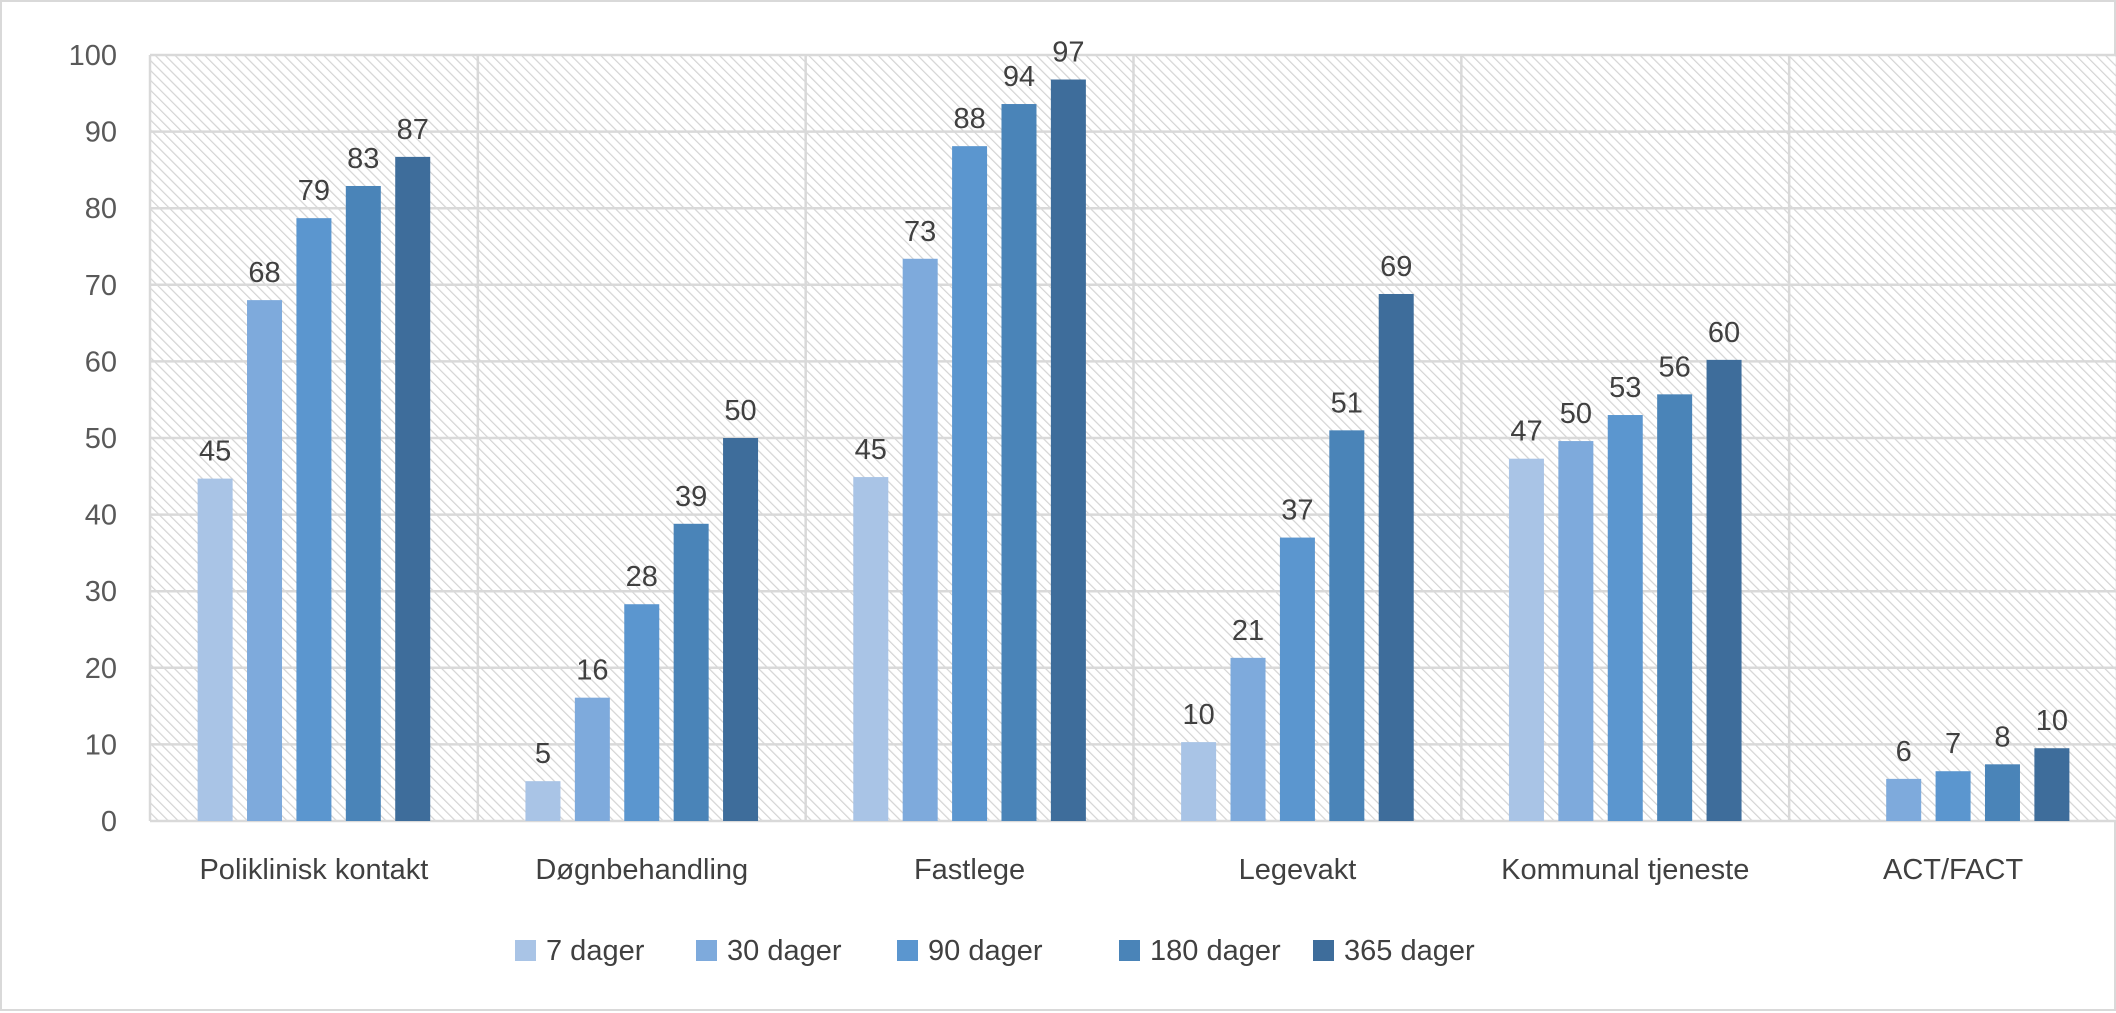 This screenshot has height=1013, width=2116. Describe the element at coordinates (1724, 333) in the screenshot. I see `data-label: 60` at that location.